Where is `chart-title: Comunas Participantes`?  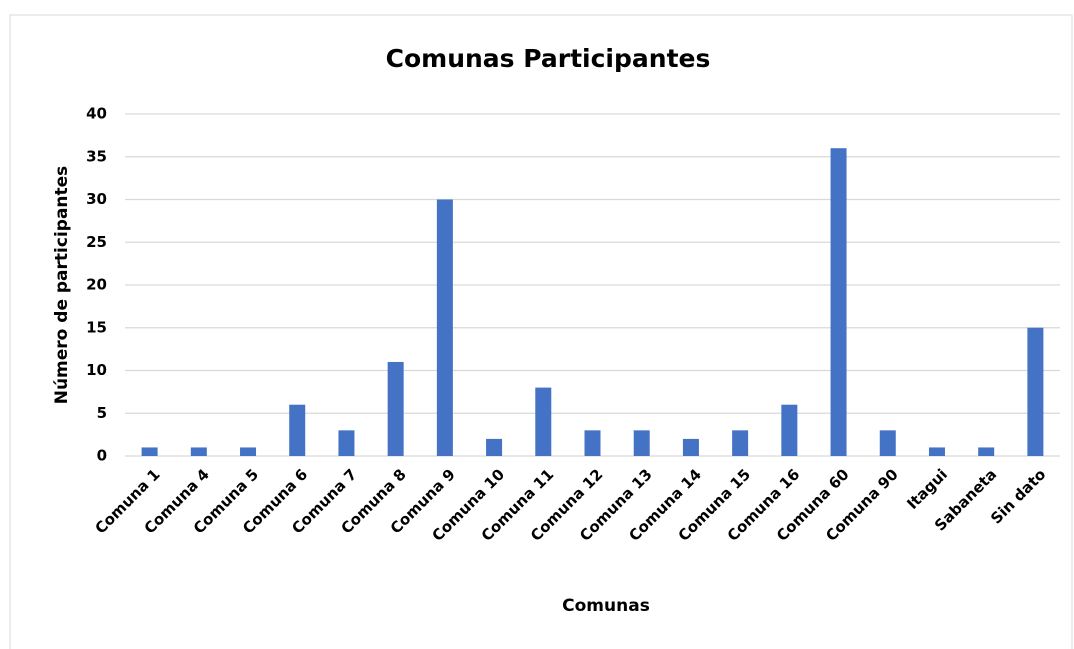 chart-title: Comunas Participantes is located at coordinates (548, 58).